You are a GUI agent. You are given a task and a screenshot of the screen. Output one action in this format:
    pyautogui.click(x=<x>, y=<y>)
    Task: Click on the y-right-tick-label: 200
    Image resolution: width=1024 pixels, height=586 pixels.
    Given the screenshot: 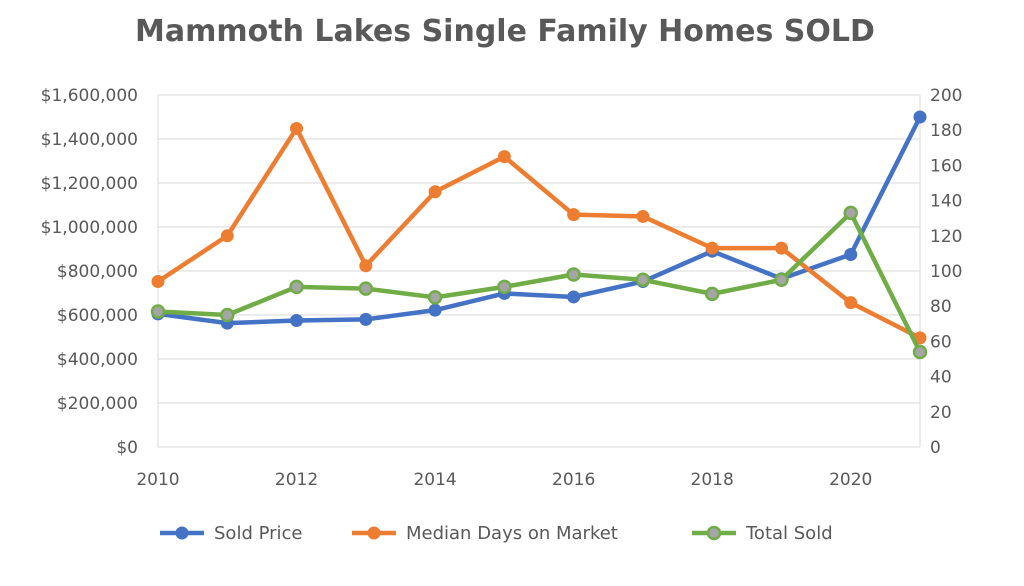 What is the action you would take?
    pyautogui.click(x=946, y=96)
    